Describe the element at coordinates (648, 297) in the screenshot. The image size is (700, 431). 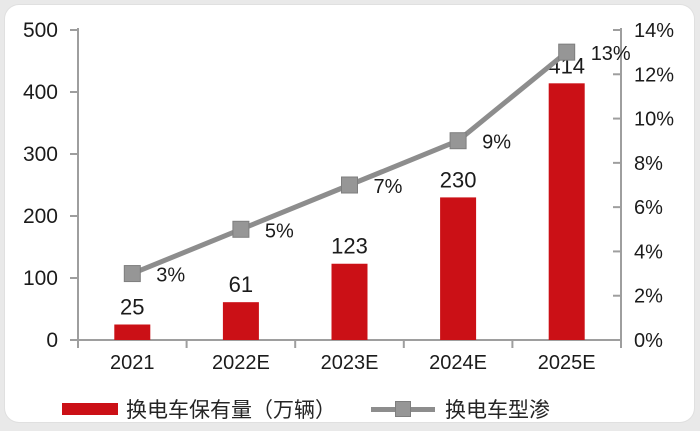
I see `right-axis-tick-label: 2%` at that location.